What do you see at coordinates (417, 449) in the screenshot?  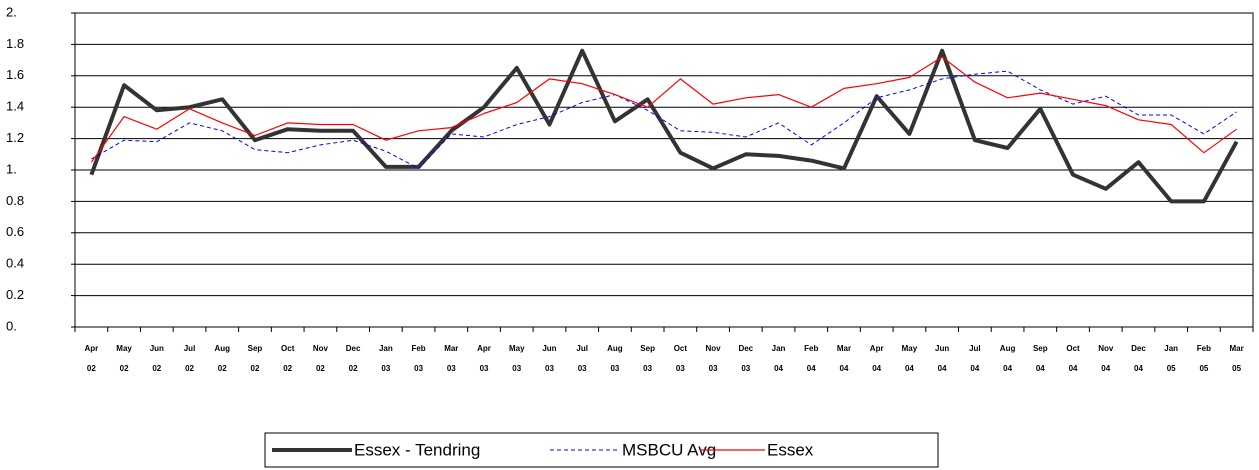 I see `legend-label: Essex - Tendring` at bounding box center [417, 449].